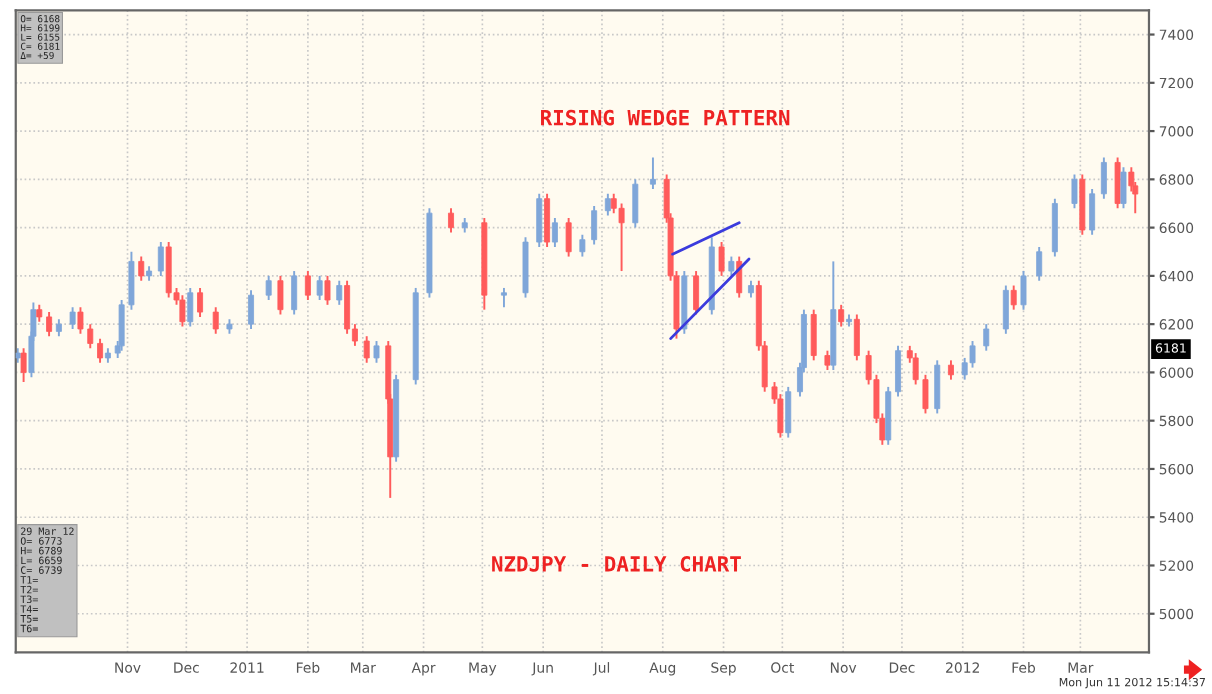 The image size is (1212, 694). I want to click on text: RISING WEDGE PATTERN, so click(665, 117).